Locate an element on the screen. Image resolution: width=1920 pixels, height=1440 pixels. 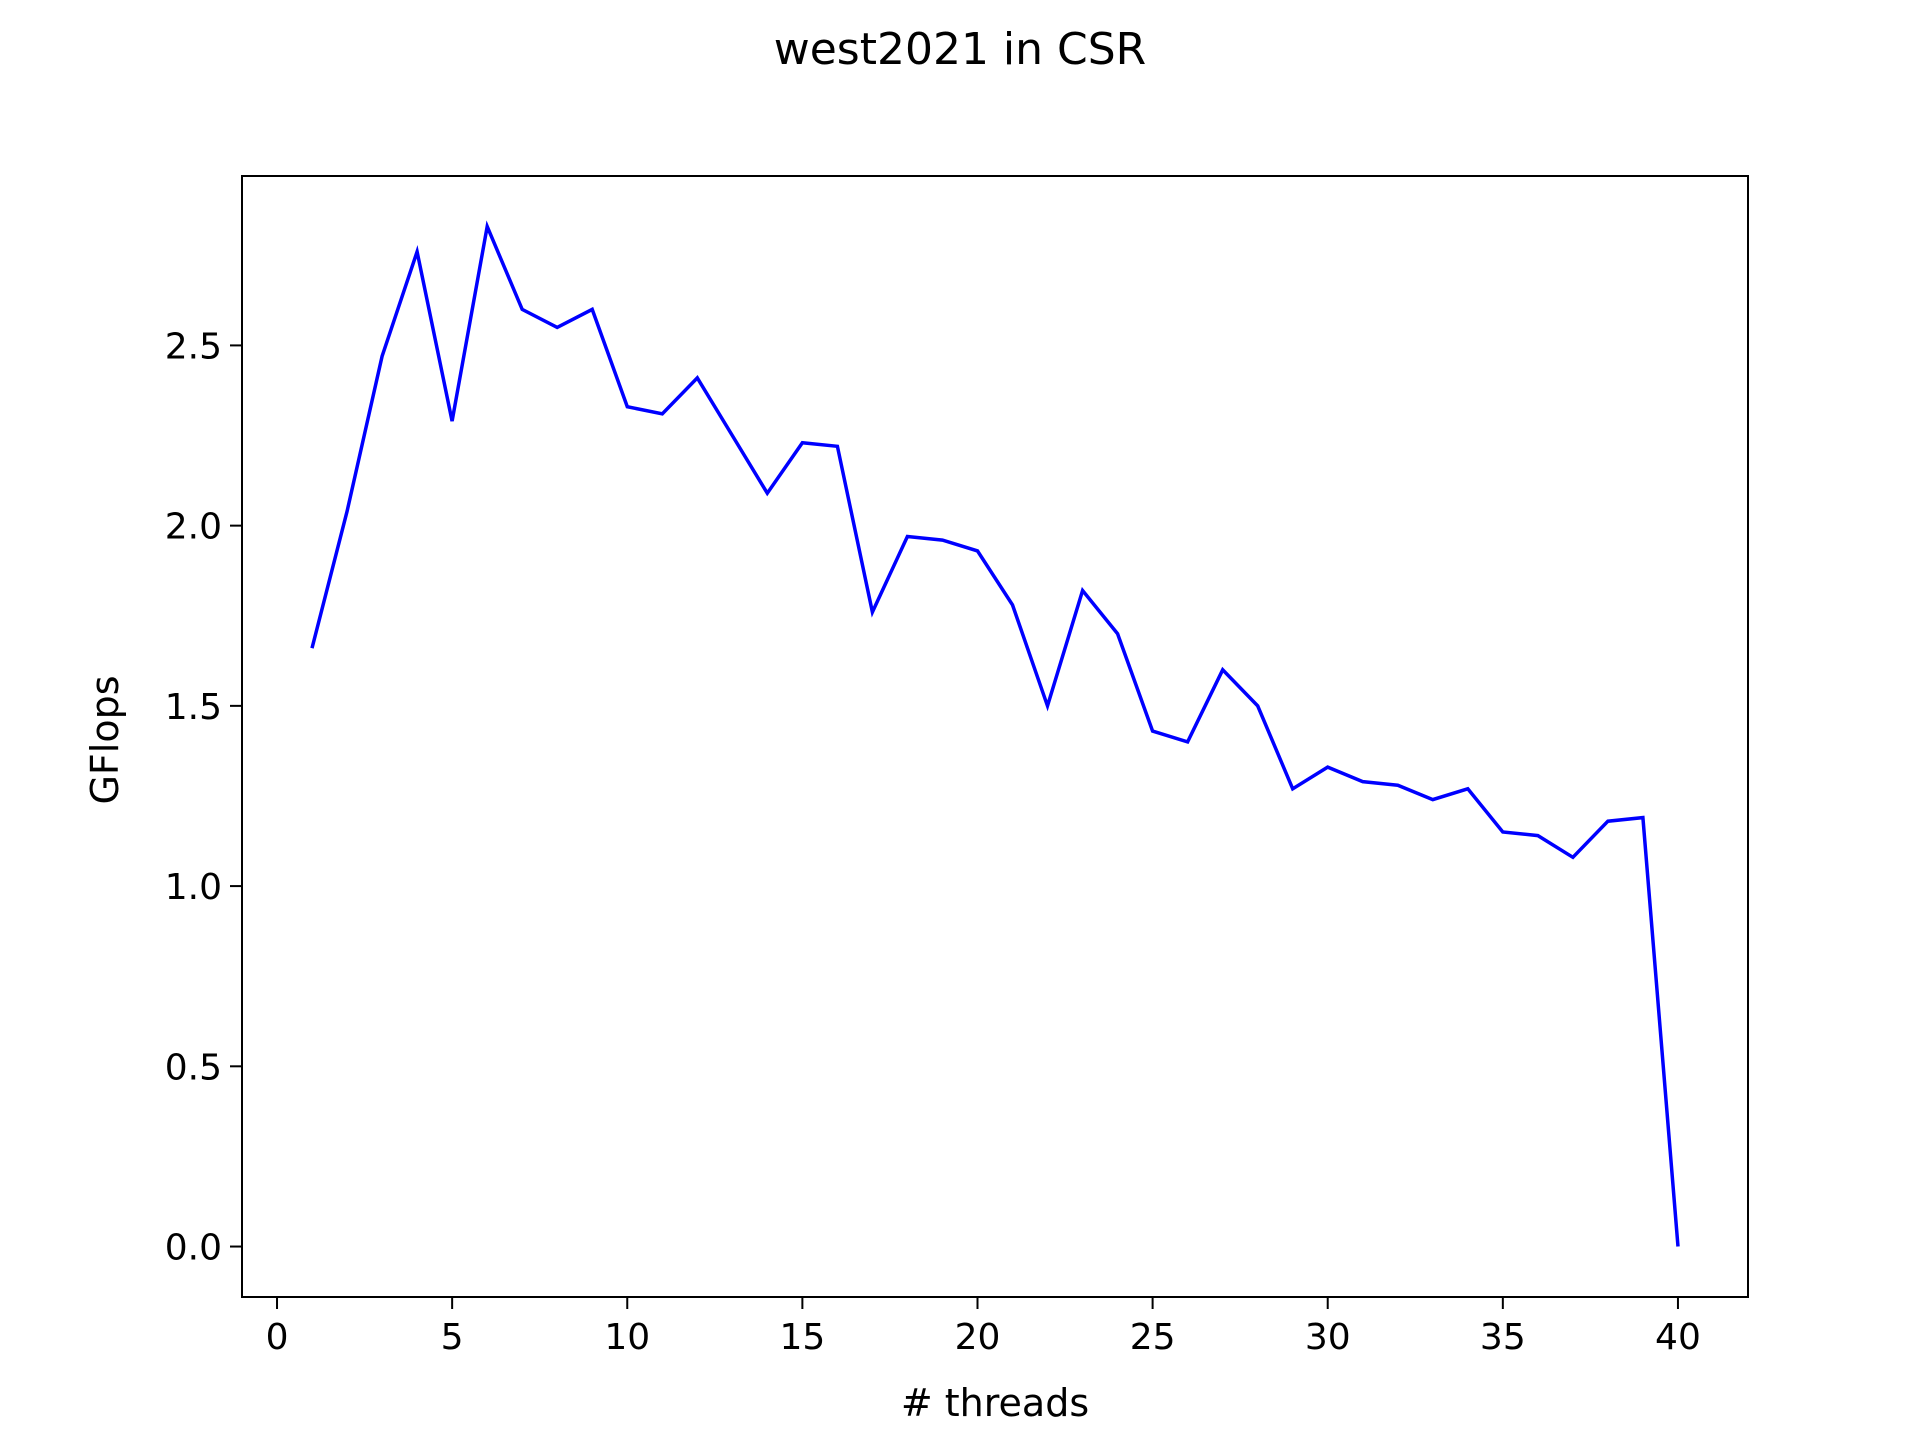
y-tick-label: 2.5 is located at coordinates (193, 346).